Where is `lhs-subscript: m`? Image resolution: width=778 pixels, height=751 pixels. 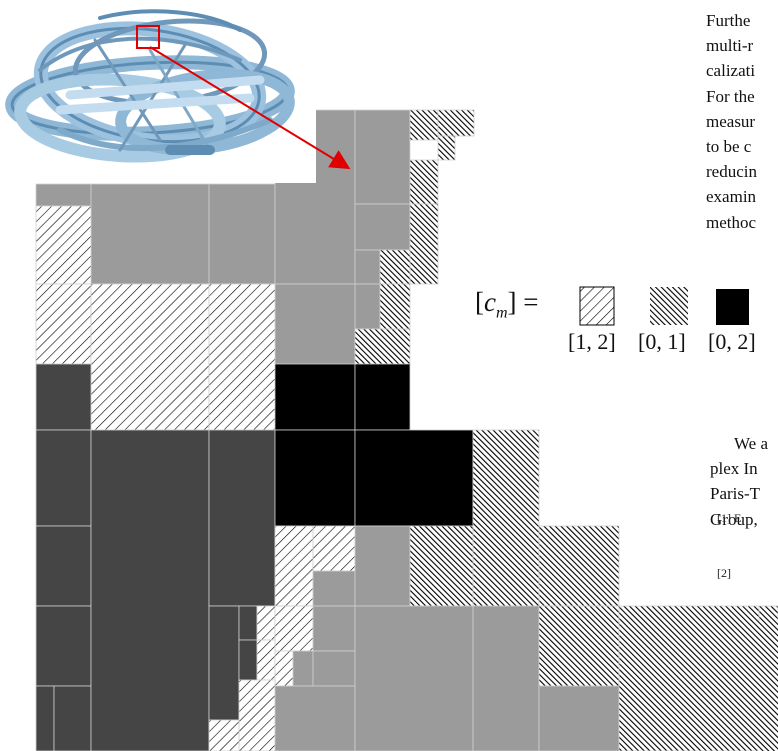 lhs-subscript: m is located at coordinates (501, 313).